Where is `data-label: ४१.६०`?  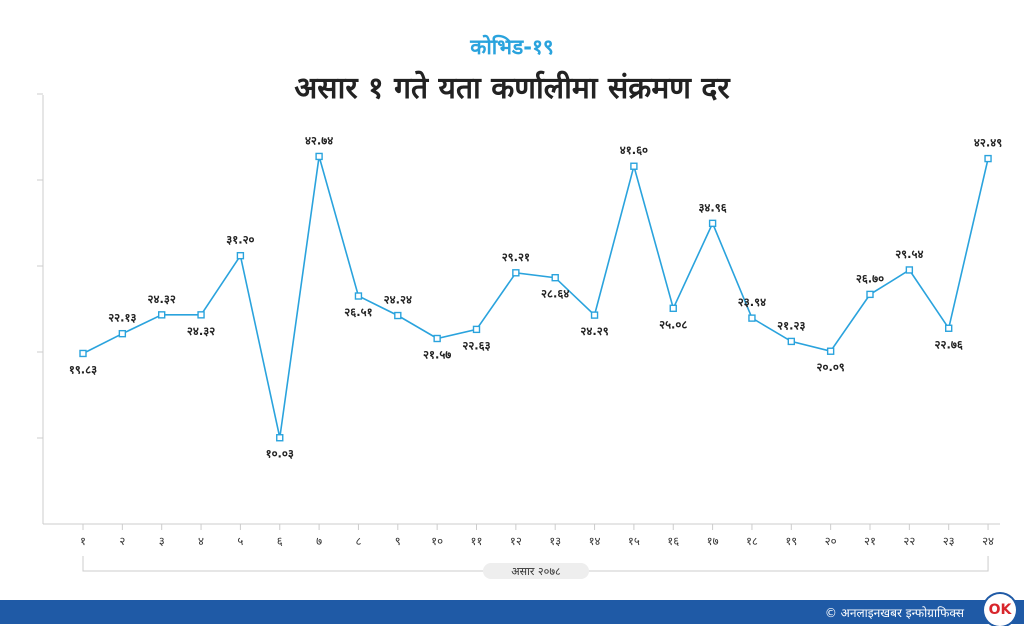 data-label: ४१.६० is located at coordinates (634, 150).